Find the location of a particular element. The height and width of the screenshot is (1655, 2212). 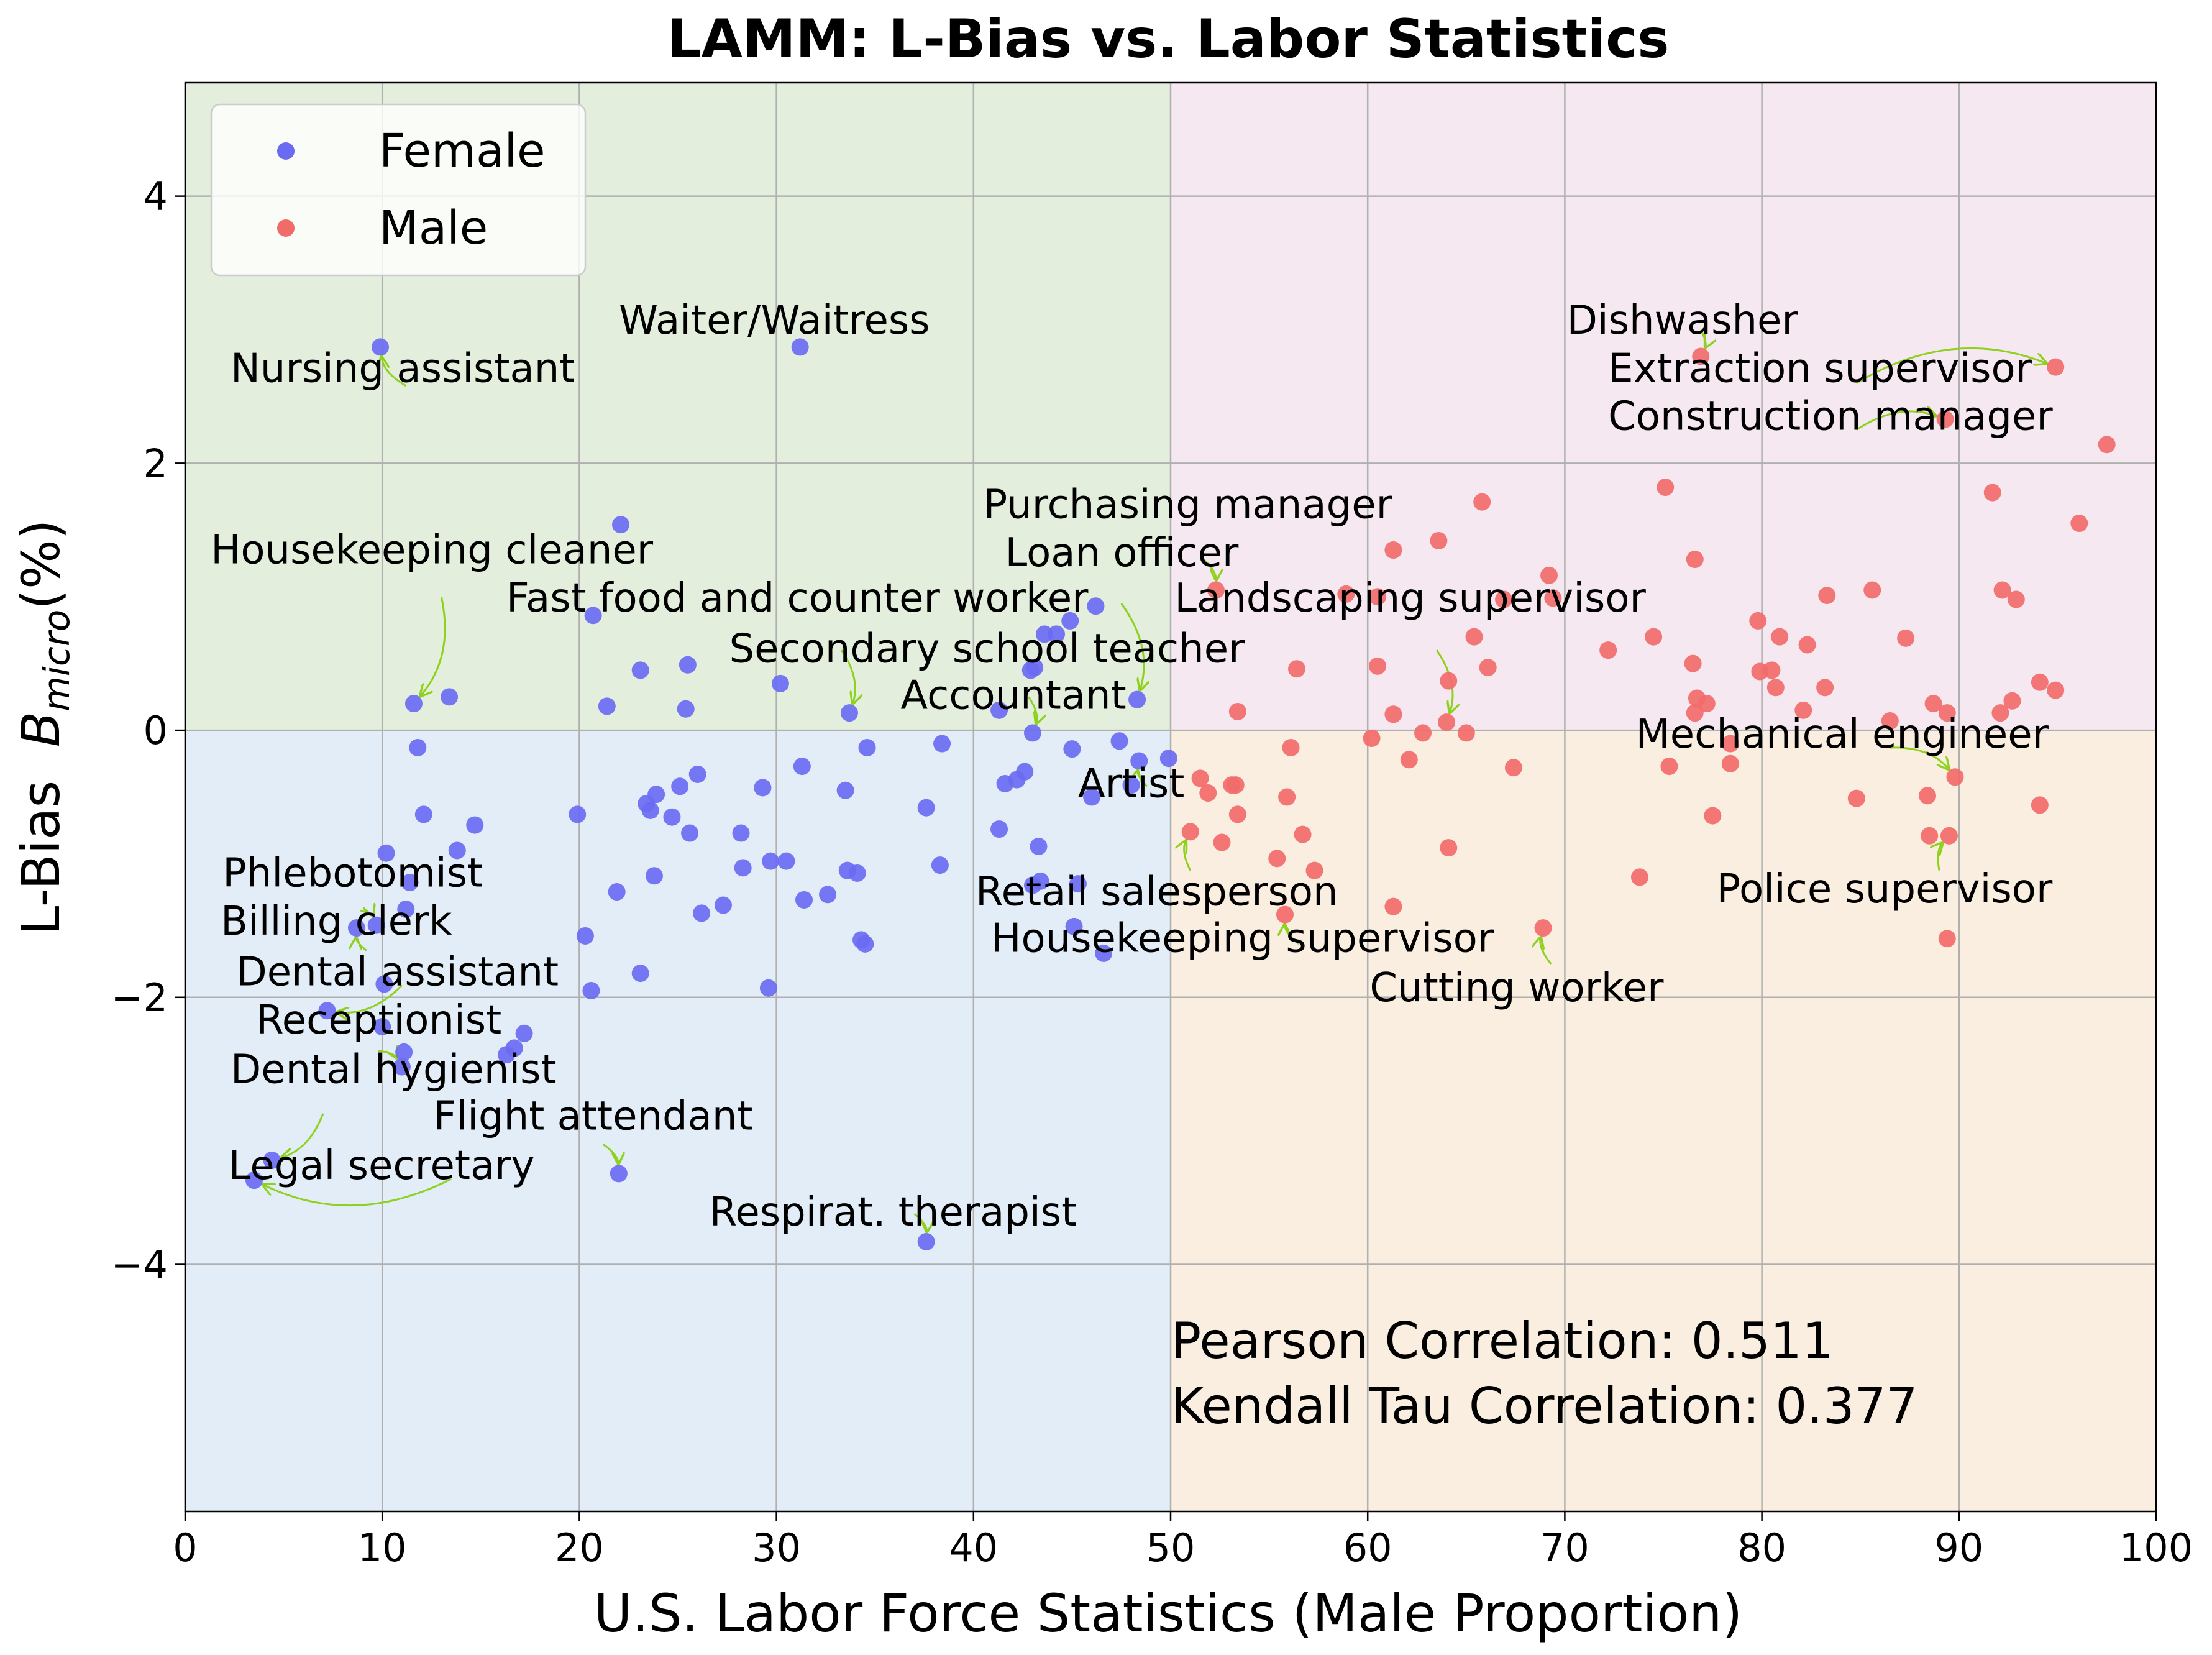

x-tick-label: 30 is located at coordinates (776, 1547).